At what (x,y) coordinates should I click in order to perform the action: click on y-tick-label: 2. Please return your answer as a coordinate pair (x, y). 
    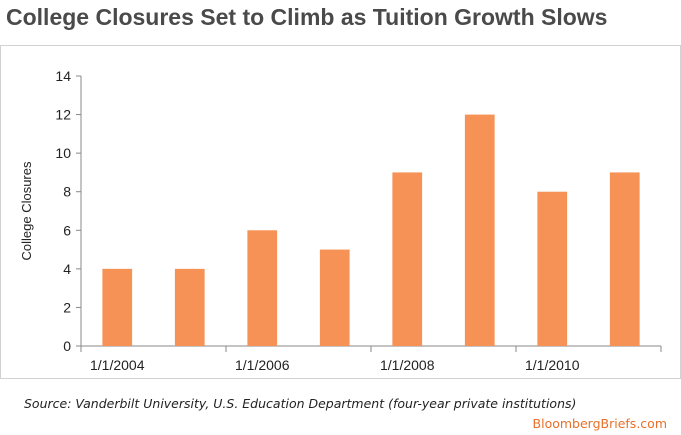
    Looking at the image, I should click on (67, 307).